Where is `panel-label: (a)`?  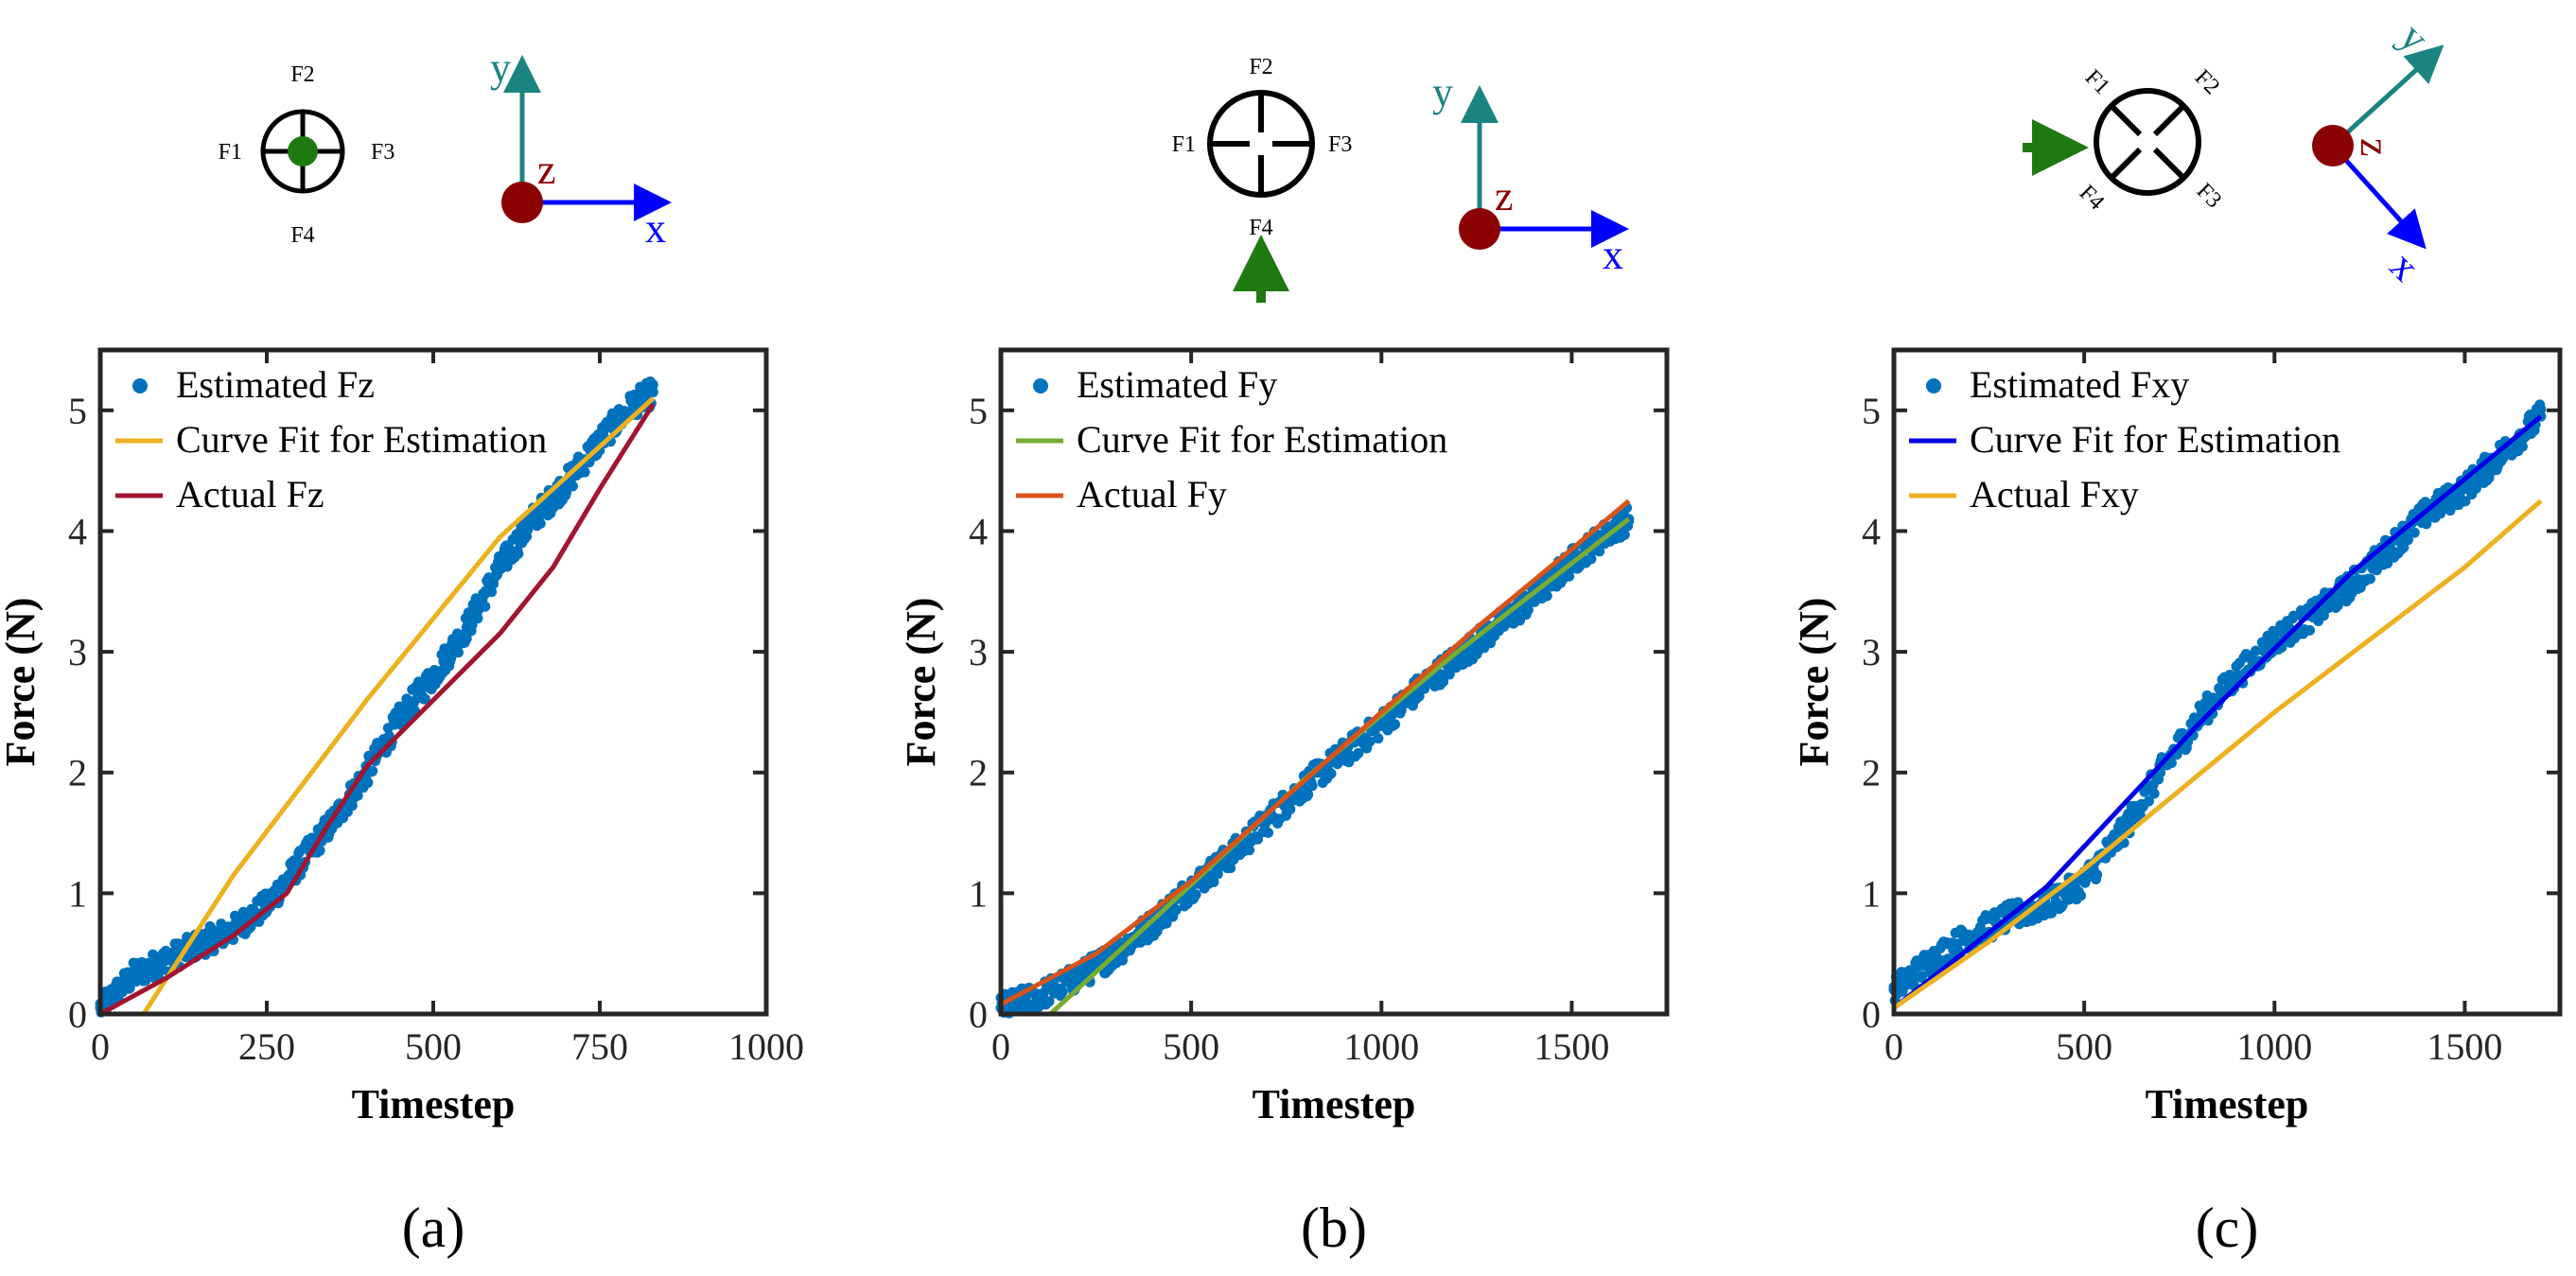
panel-label: (a) is located at coordinates (434, 1228).